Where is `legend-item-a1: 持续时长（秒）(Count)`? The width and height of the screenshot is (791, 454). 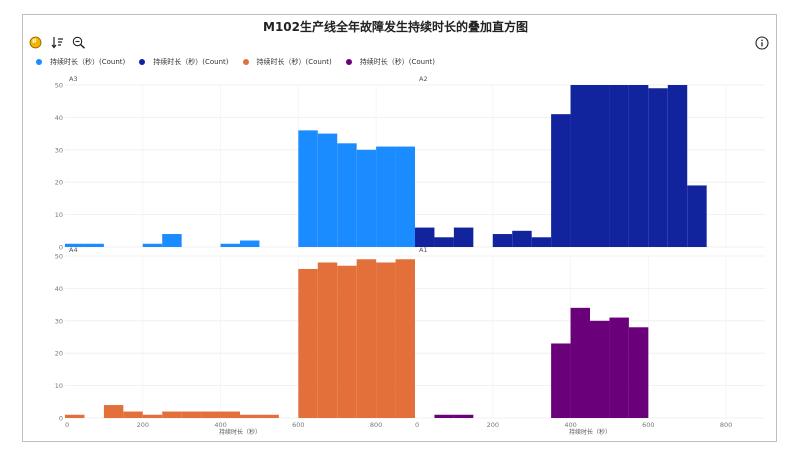
legend-item-a1: 持续时长（秒）(Count) is located at coordinates (390, 62).